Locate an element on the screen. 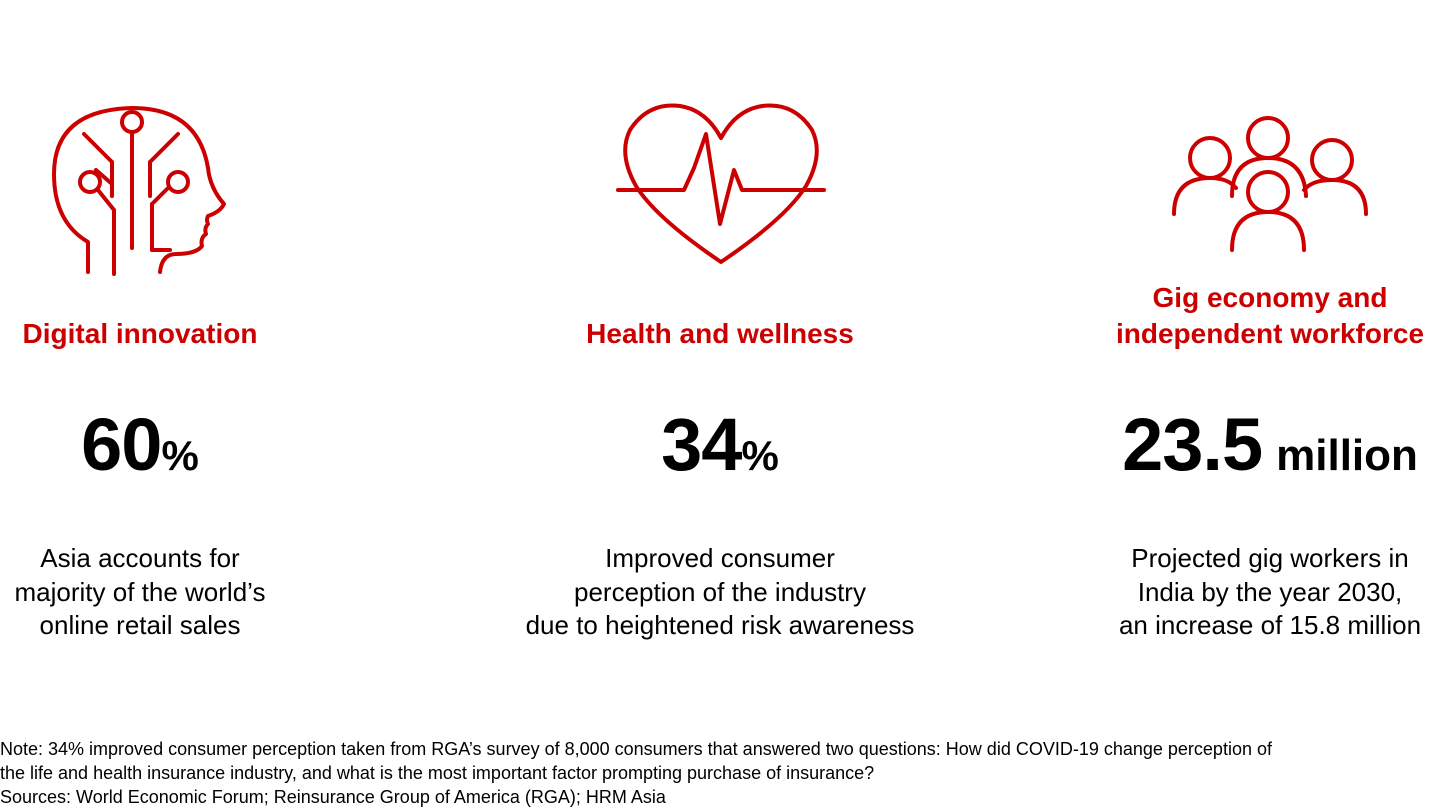 Image resolution: width=1440 pixels, height=810 pixels. heart-pulse-icon is located at coordinates (721, 183).